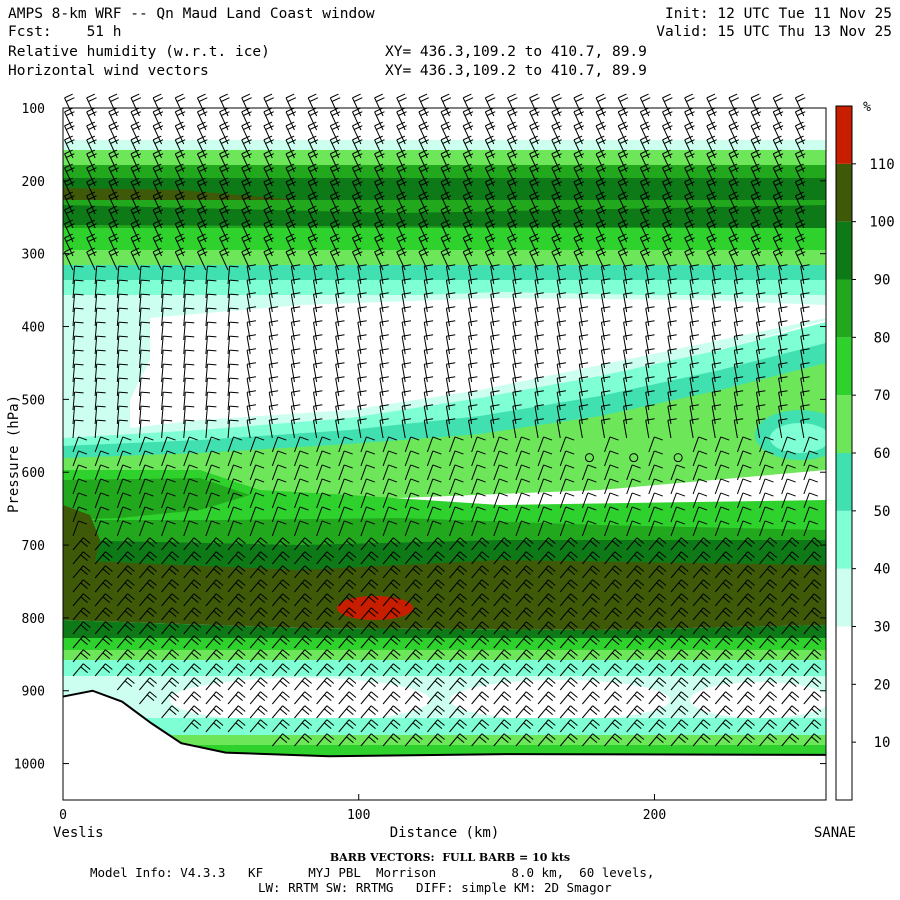 The height and width of the screenshot is (900, 900). What do you see at coordinates (516, 52) in the screenshot?
I see `xy-label-1: XY= 436.3,109.2 to 410.7, 89.9` at bounding box center [516, 52].